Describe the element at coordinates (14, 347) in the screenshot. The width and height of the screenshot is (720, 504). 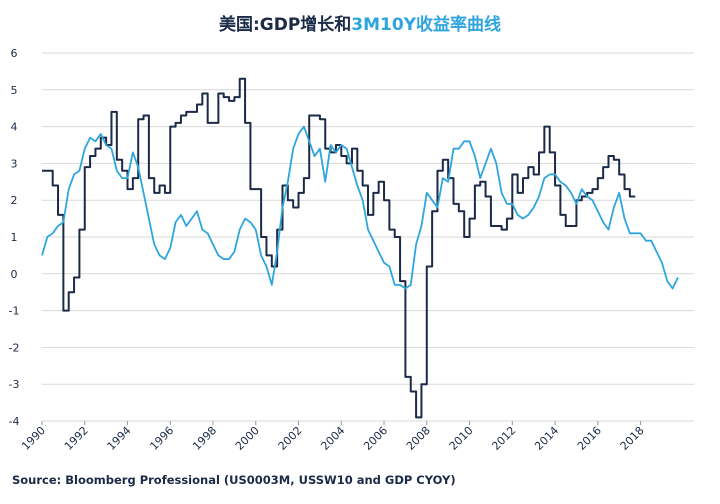
I see `y-tick-label: -2` at that location.